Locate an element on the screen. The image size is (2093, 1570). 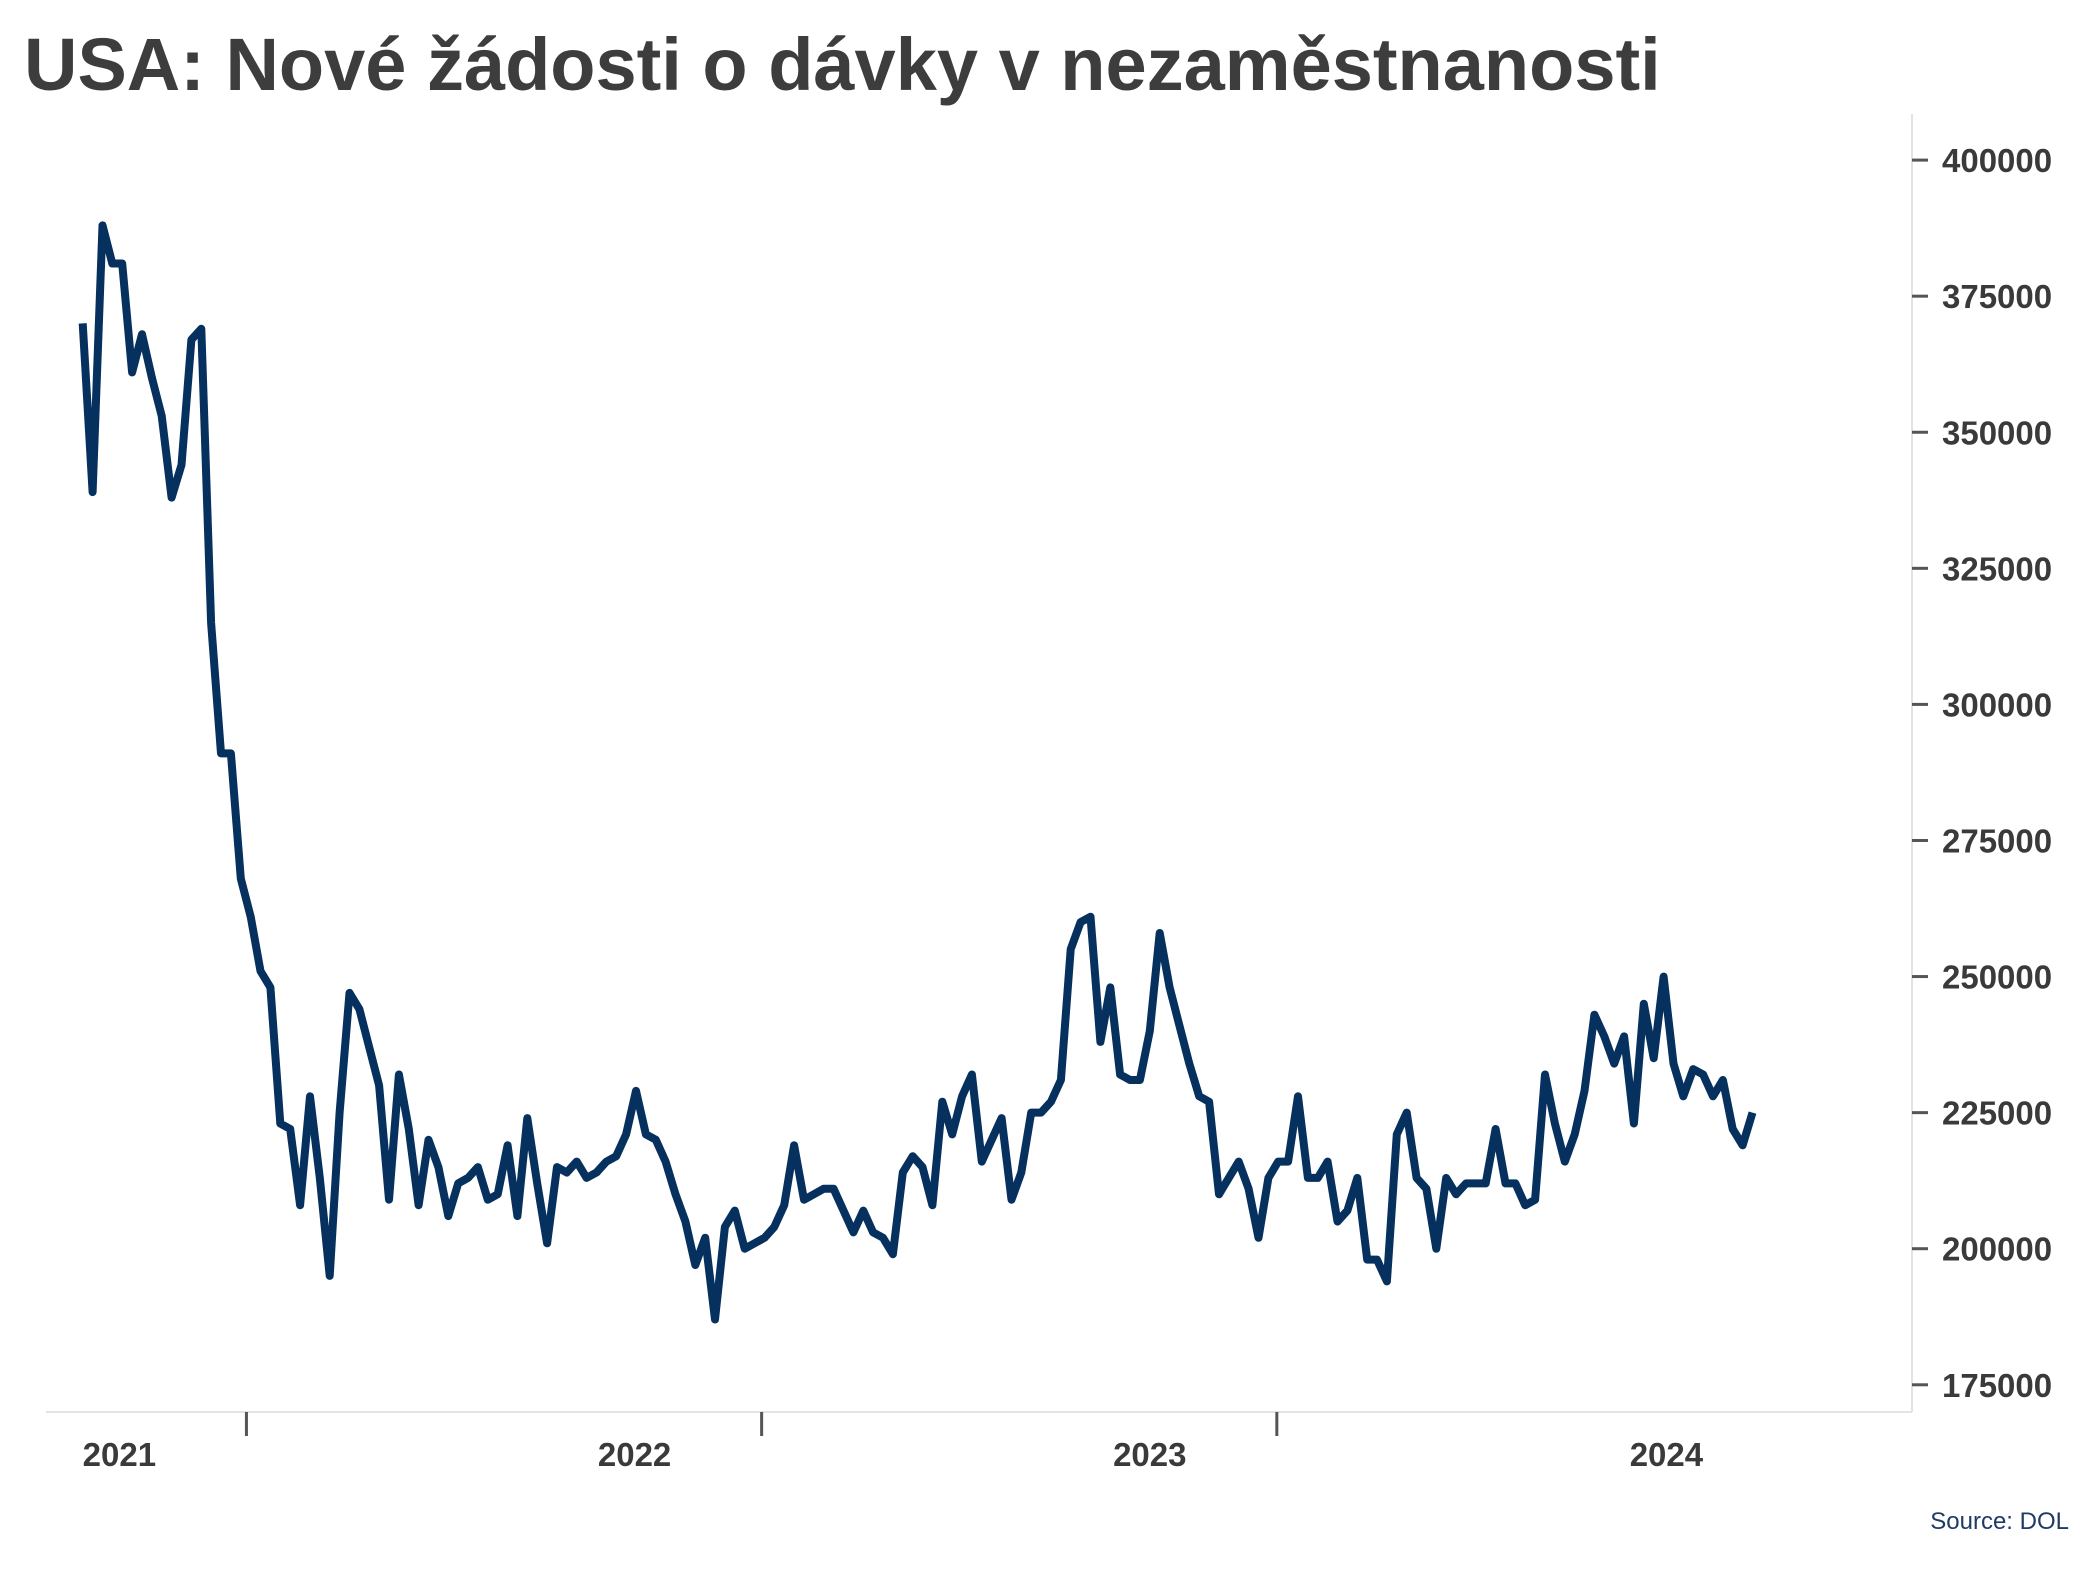
y-tick-label: 325000 is located at coordinates (1997, 568).